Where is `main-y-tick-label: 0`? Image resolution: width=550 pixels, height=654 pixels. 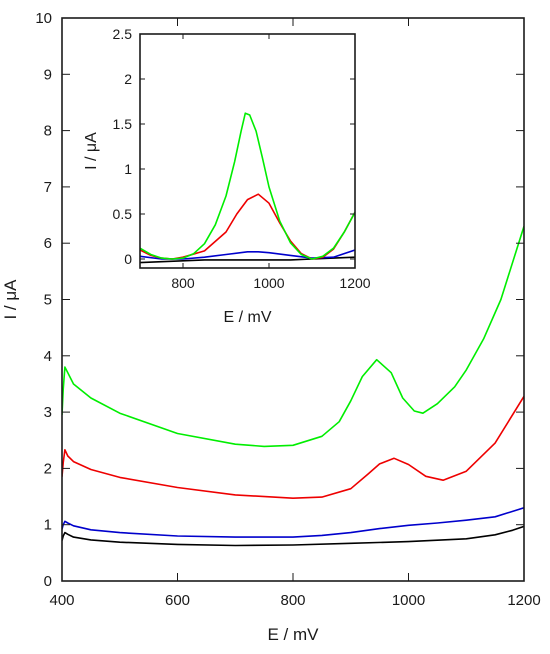 main-y-tick-label: 0 is located at coordinates (48, 581).